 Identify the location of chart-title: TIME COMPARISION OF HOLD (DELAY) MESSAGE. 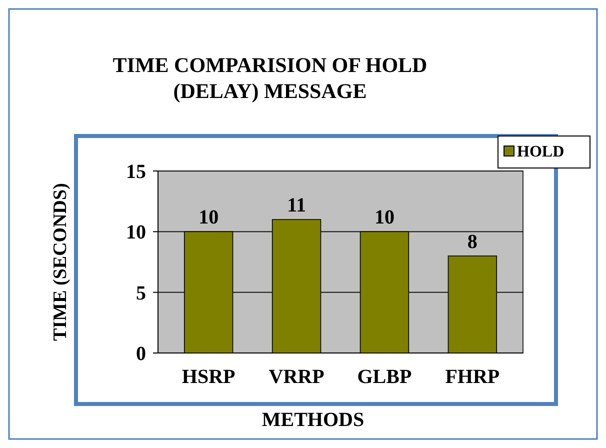
(270, 78).